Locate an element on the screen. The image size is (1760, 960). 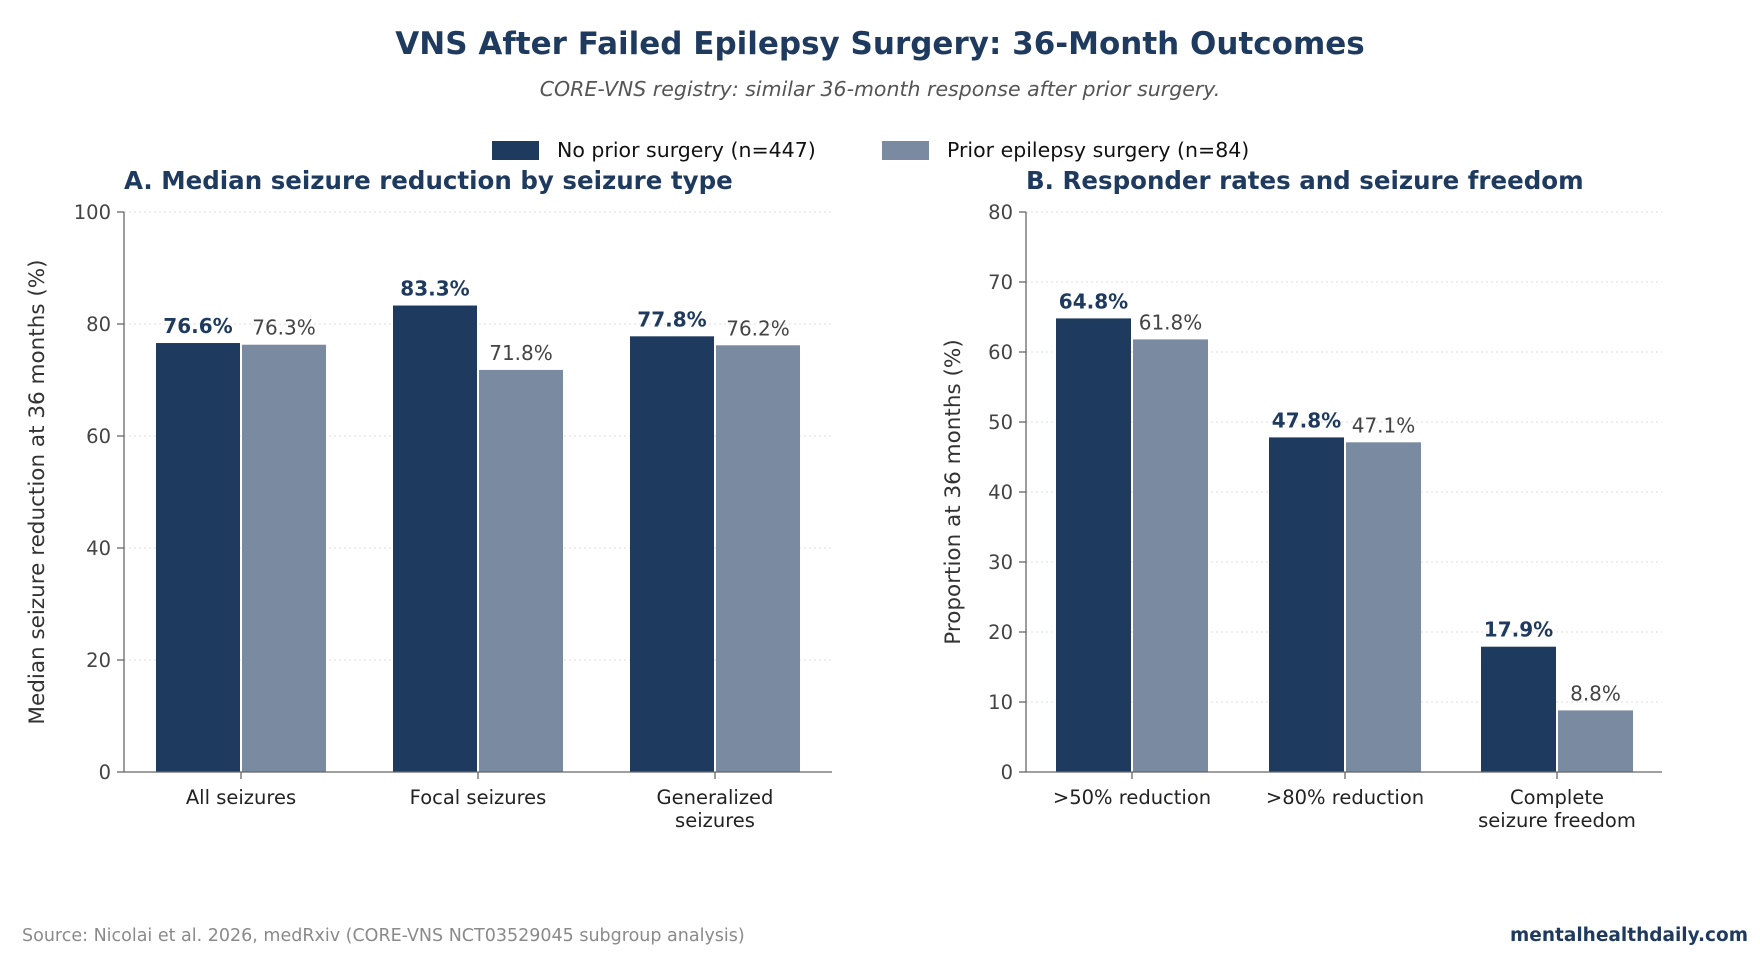
legend-item-no-prior-surgery: No prior surgery (n=447) is located at coordinates (654, 150).